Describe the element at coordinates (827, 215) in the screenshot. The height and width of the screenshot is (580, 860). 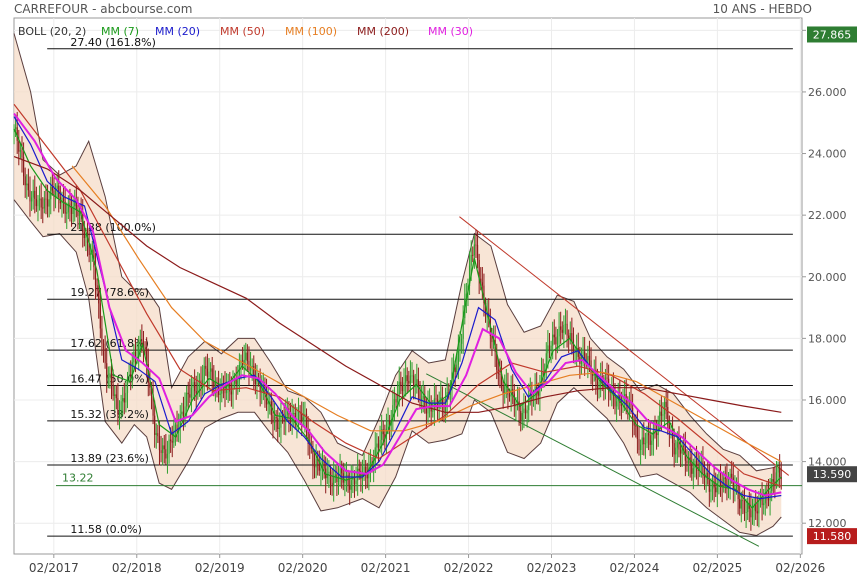
I see `y-tick-label: 22.000` at that location.